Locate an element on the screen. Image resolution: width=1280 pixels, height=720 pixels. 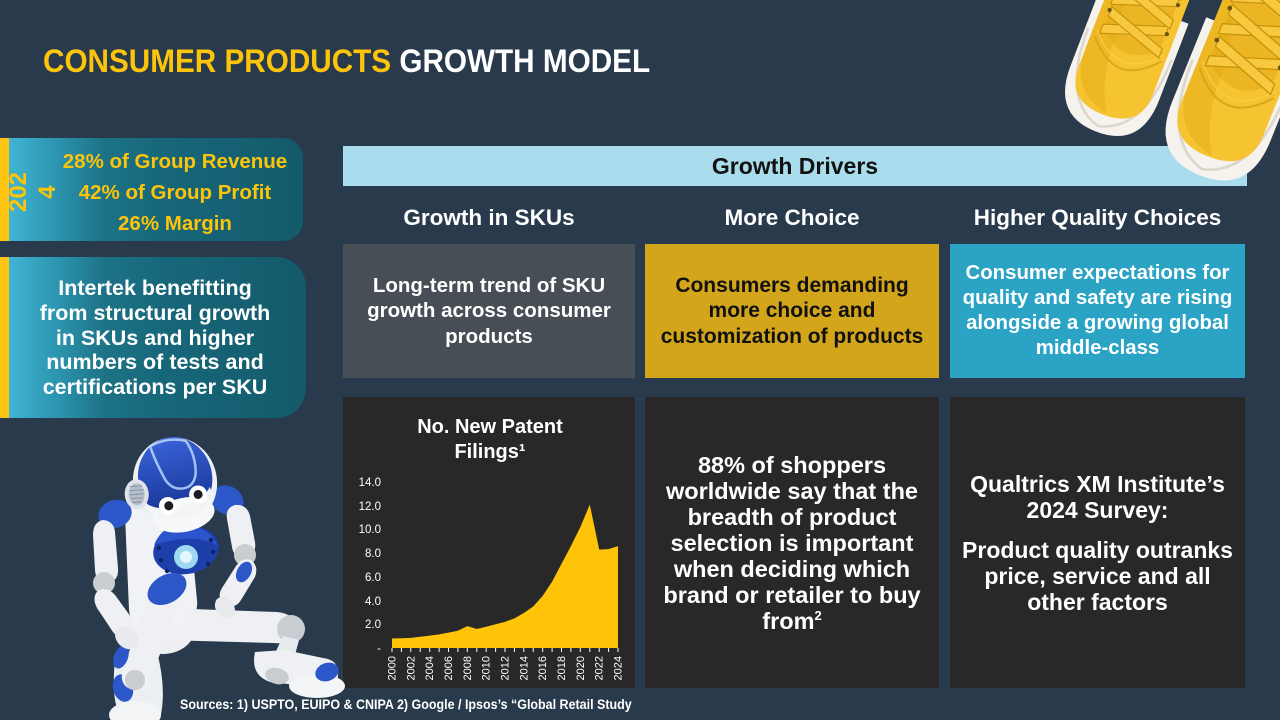
svg-text: 10.0 is located at coordinates (370, 530).